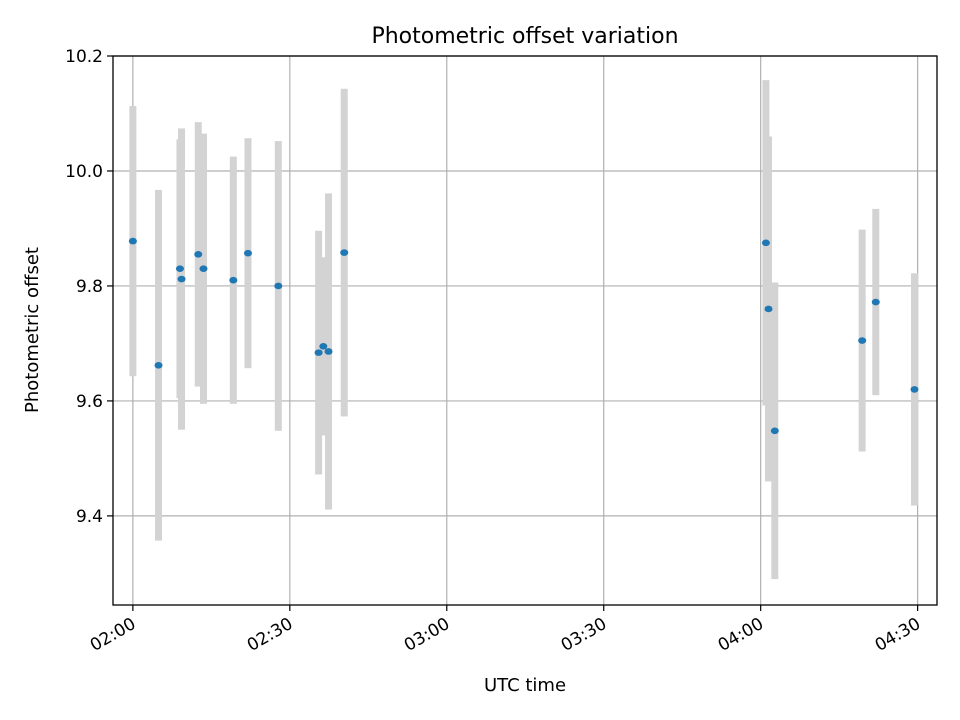 The image size is (960, 720). I want to click on y-tick-label: 9.4, so click(89, 517).